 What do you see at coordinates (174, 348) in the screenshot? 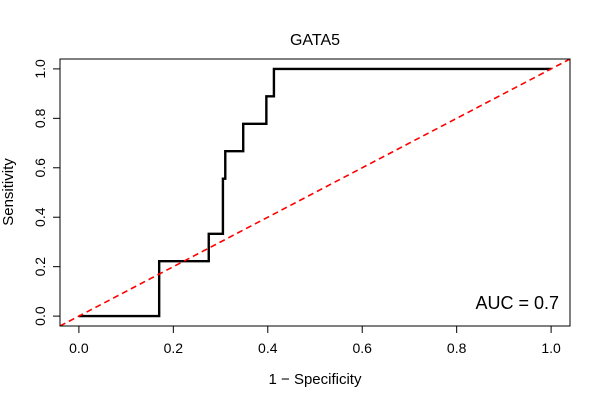
I see `x-tick-label: 0.2` at bounding box center [174, 348].